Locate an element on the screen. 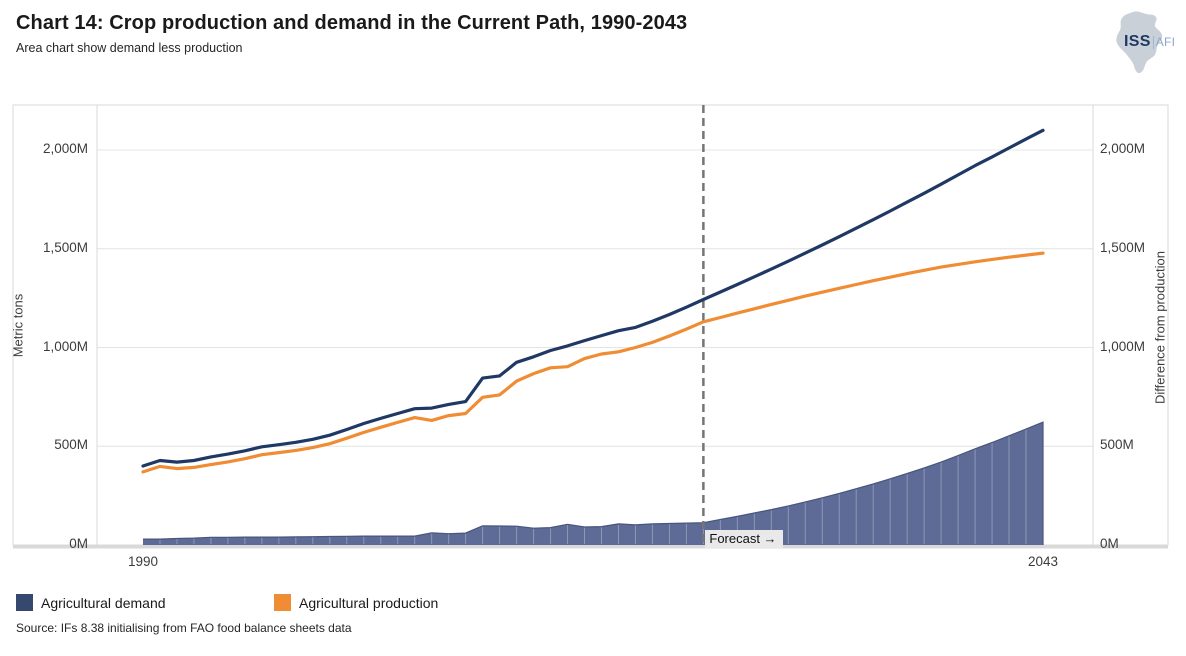  iss-africa-logo-icon is located at coordinates (1139, 42).